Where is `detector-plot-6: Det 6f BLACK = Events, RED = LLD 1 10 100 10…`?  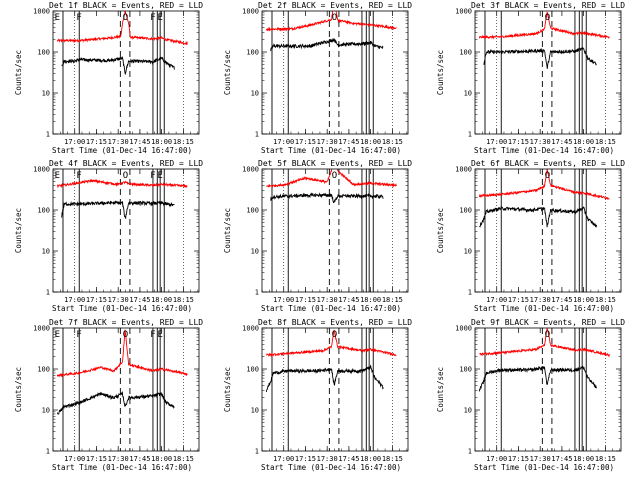
detector-plot-6: Det 6f BLACK = Events, RED = LLD 1 10 100 10… is located at coordinates (530, 236).